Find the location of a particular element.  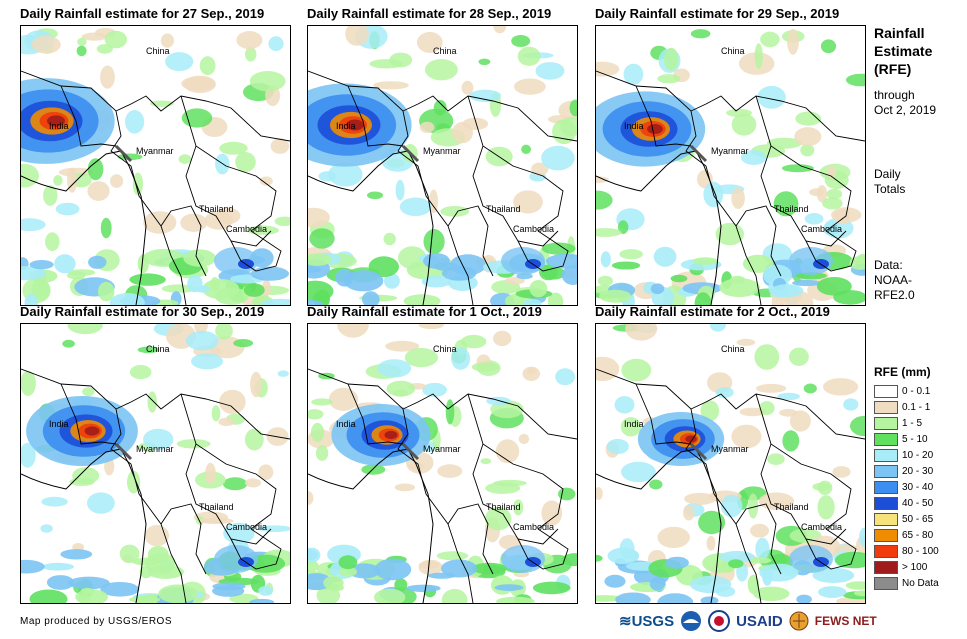

legend-item: 80 - 100 is located at coordinates (906, 551).